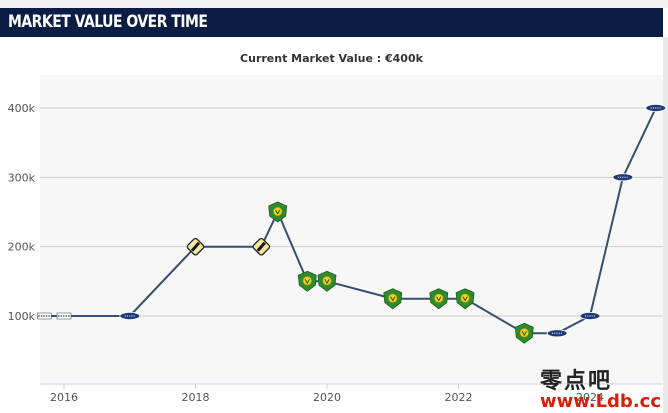 Image resolution: width=668 pixels, height=413 pixels. What do you see at coordinates (459, 397) in the screenshot?
I see `x-tick-label: 2022` at bounding box center [459, 397].